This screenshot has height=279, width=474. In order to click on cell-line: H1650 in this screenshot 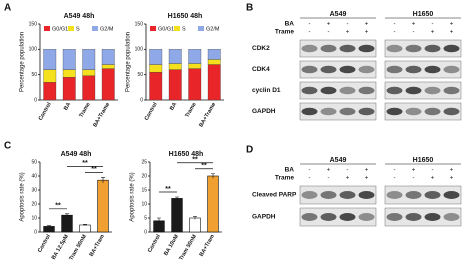, I will do `click(423, 160)`.